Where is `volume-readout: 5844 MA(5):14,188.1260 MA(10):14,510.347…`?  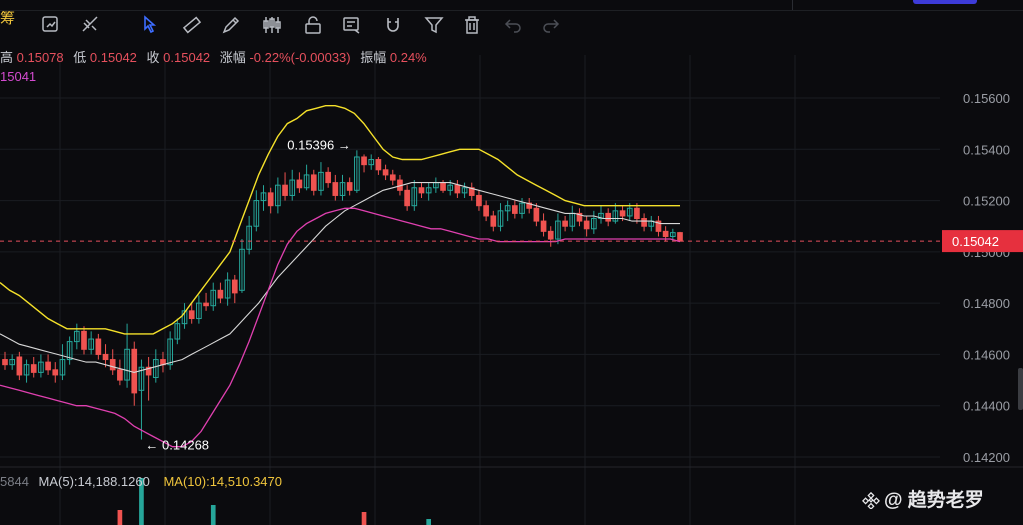
volume-readout: 5844 MA(5):14,188.1260 MA(10):14,510.347… is located at coordinates (141, 481).